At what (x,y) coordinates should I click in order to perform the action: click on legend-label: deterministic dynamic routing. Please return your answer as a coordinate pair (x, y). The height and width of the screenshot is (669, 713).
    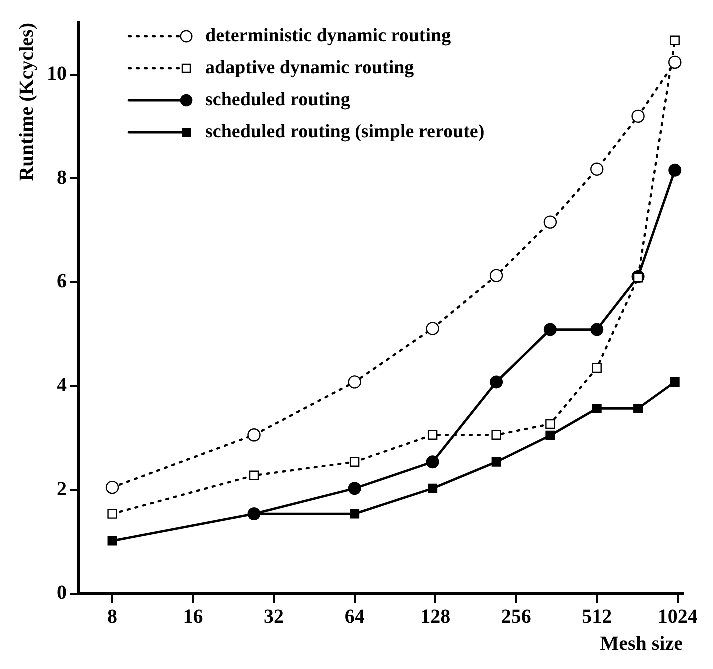
    Looking at the image, I should click on (329, 35).